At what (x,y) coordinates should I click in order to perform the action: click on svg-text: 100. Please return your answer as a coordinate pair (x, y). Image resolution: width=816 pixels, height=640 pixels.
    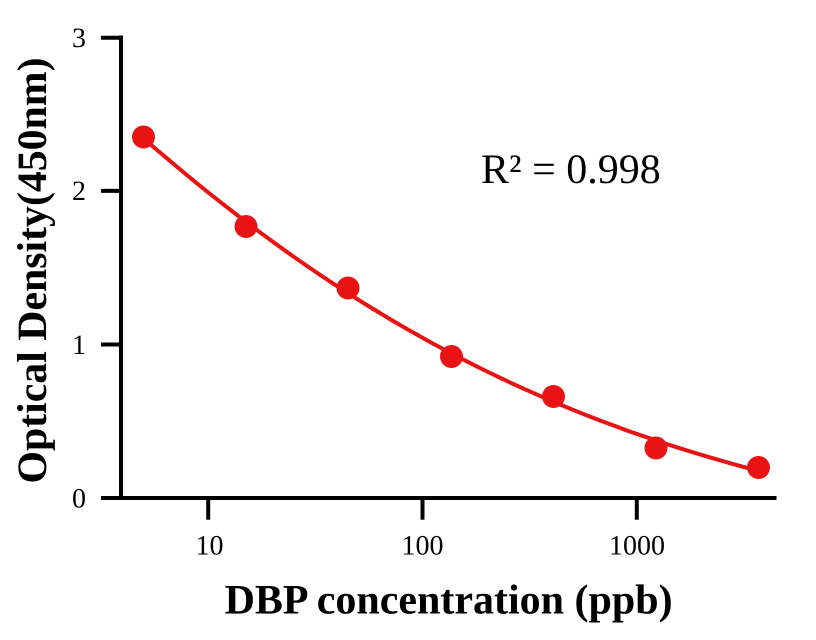
    Looking at the image, I should click on (423, 546).